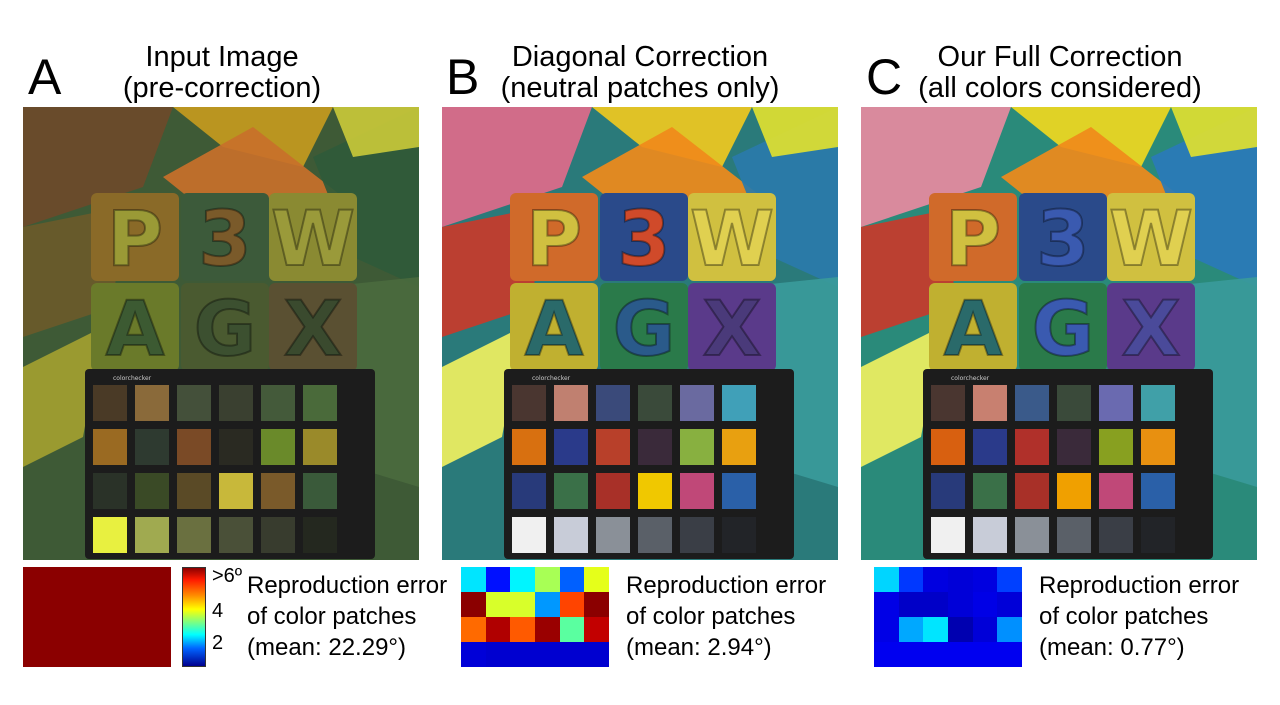 The image size is (1280, 705). I want to click on panel-title-c-line1: Our Full Correction, so click(1060, 57).